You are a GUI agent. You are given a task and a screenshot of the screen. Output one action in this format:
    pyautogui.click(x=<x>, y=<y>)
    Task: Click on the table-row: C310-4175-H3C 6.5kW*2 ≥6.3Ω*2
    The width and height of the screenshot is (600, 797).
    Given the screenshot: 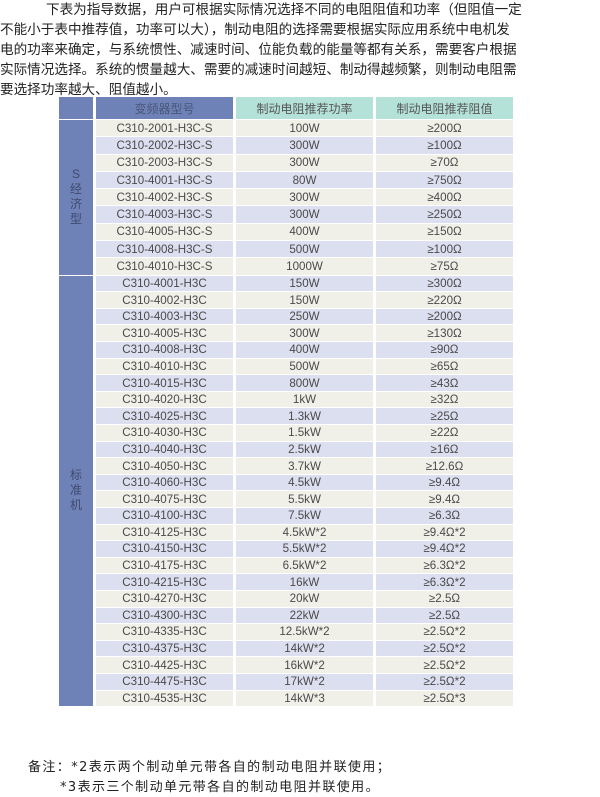 What is the action you would take?
    pyautogui.click(x=286, y=565)
    